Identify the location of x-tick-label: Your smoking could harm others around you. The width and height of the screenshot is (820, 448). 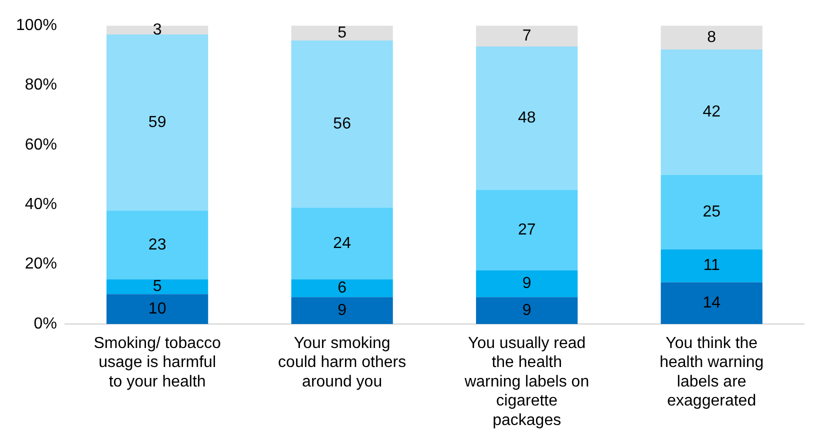
(342, 362).